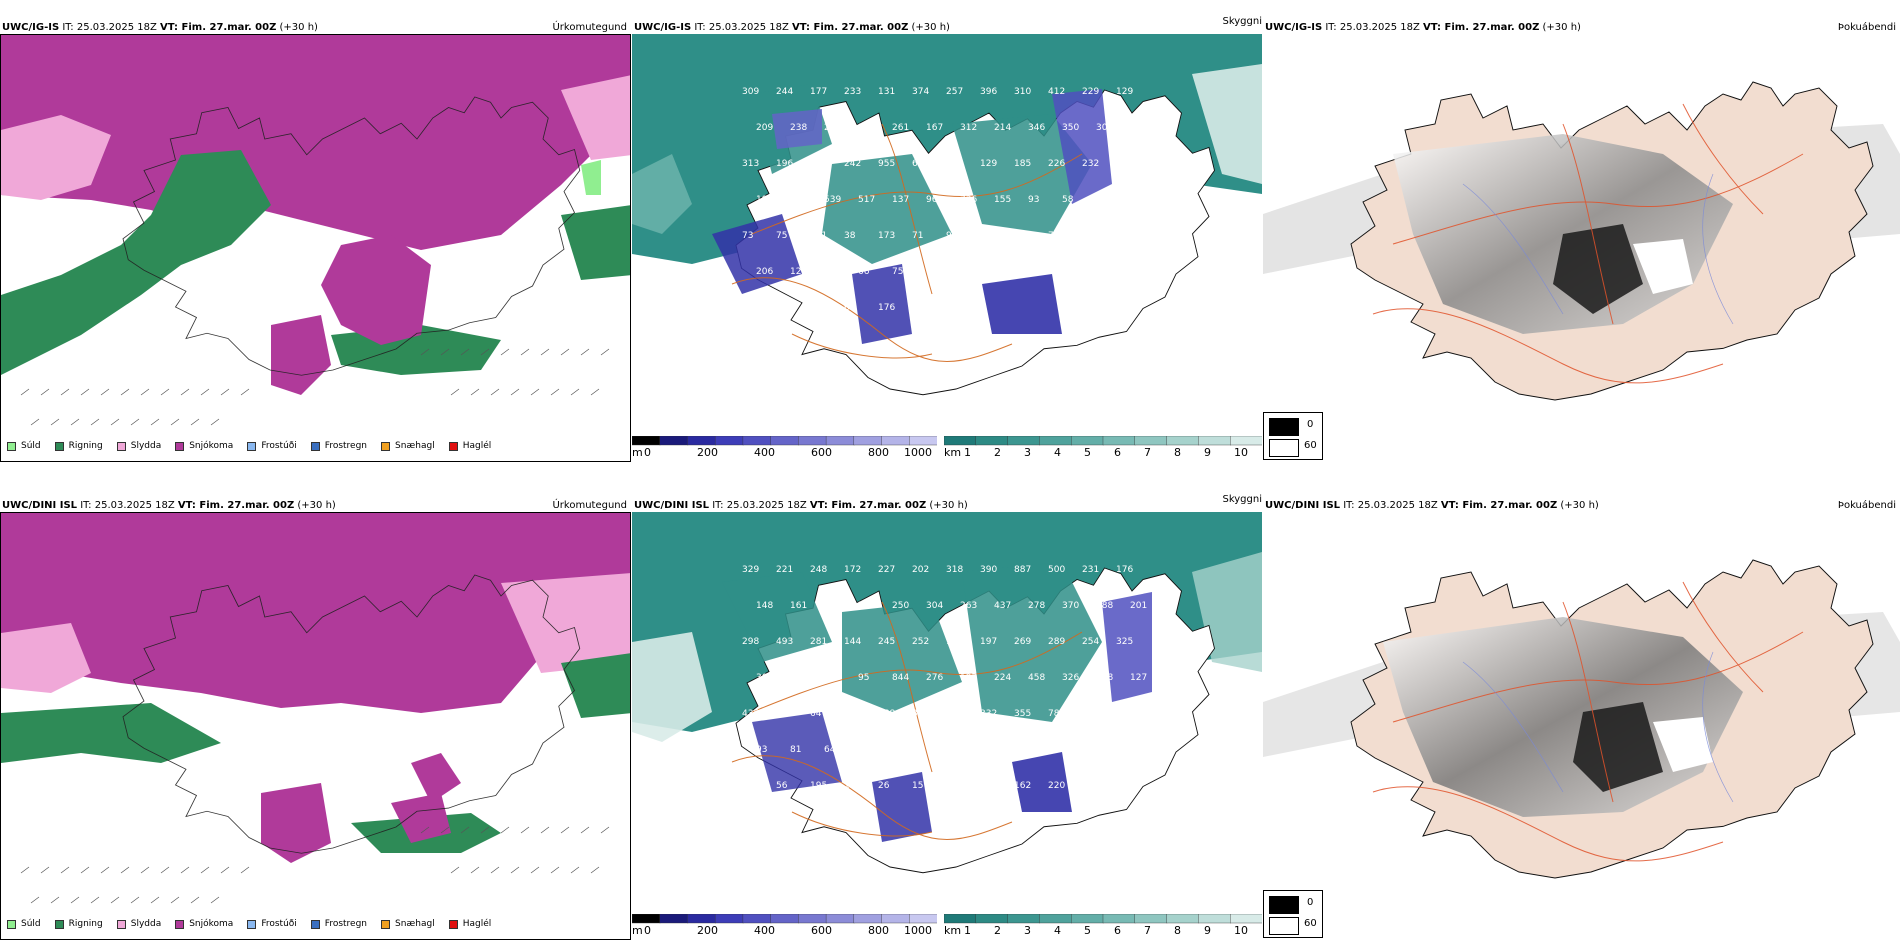  I want to click on cloud-base-label: 91, so click(1033, 750).